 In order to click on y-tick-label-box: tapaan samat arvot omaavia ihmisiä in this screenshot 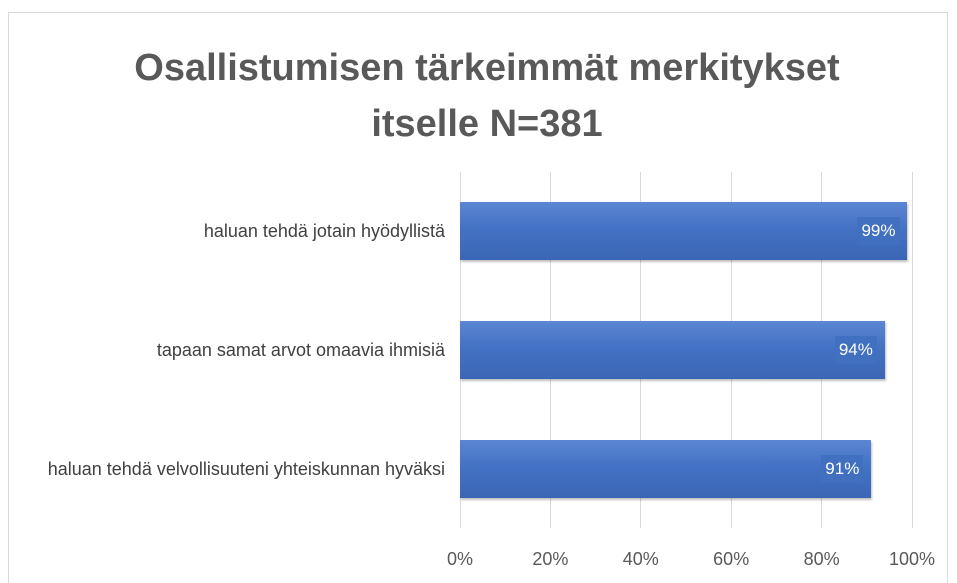, I will do `click(227, 350)`.